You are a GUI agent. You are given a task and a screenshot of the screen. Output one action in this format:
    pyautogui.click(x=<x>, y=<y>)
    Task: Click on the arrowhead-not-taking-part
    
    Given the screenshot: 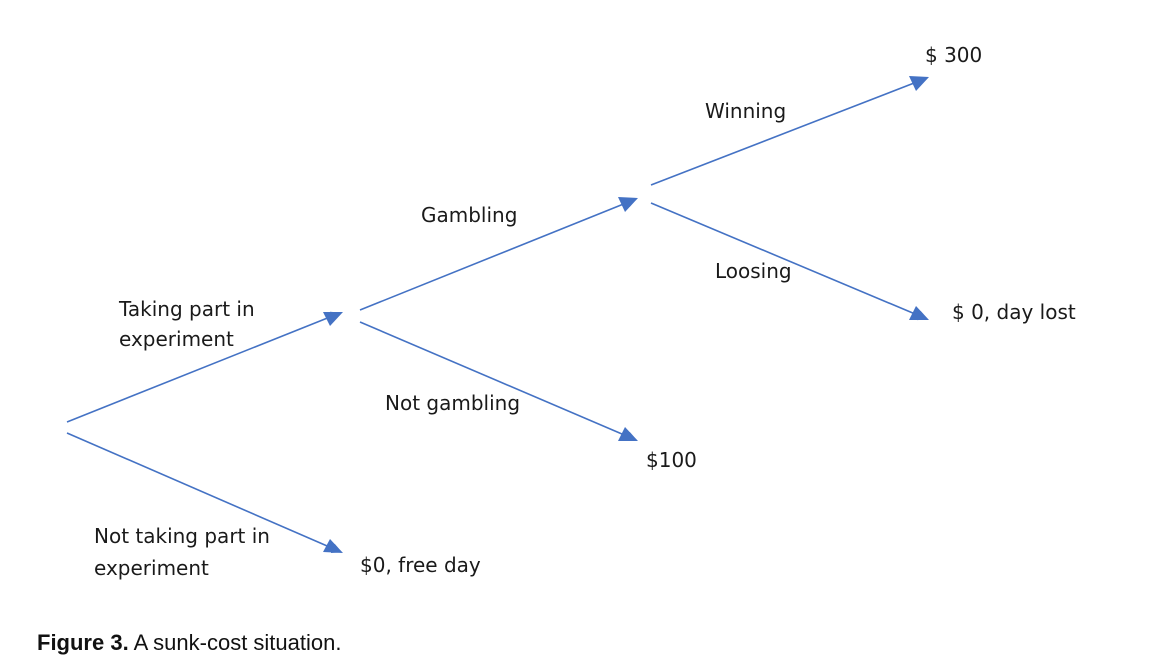 What is the action you would take?
    pyautogui.click(x=333, y=546)
    